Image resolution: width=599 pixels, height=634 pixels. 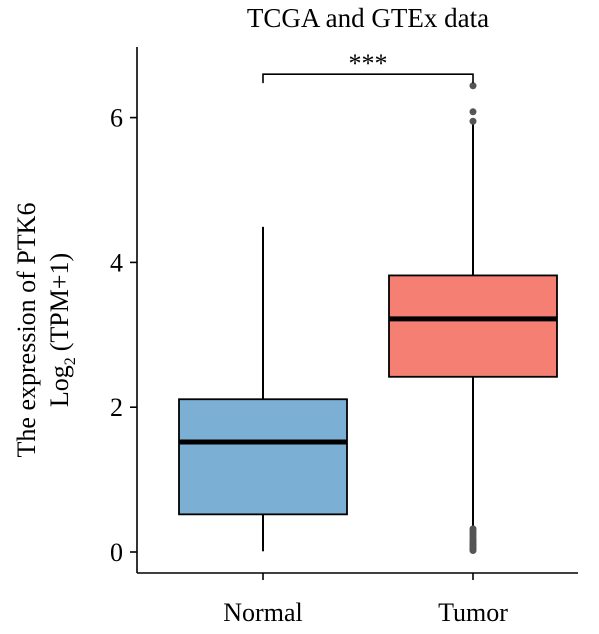 What do you see at coordinates (59, 302) in the screenshot?
I see `y-axis-label-unit: (TPM+1)` at bounding box center [59, 302].